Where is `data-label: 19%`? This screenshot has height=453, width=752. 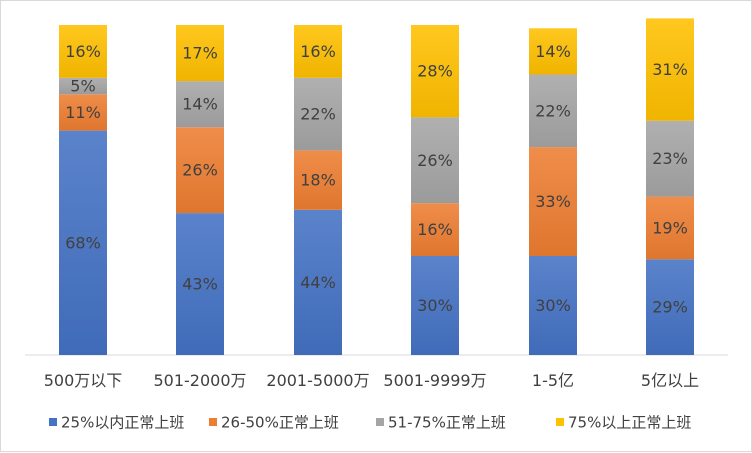
data-label: 19% is located at coordinates (670, 227).